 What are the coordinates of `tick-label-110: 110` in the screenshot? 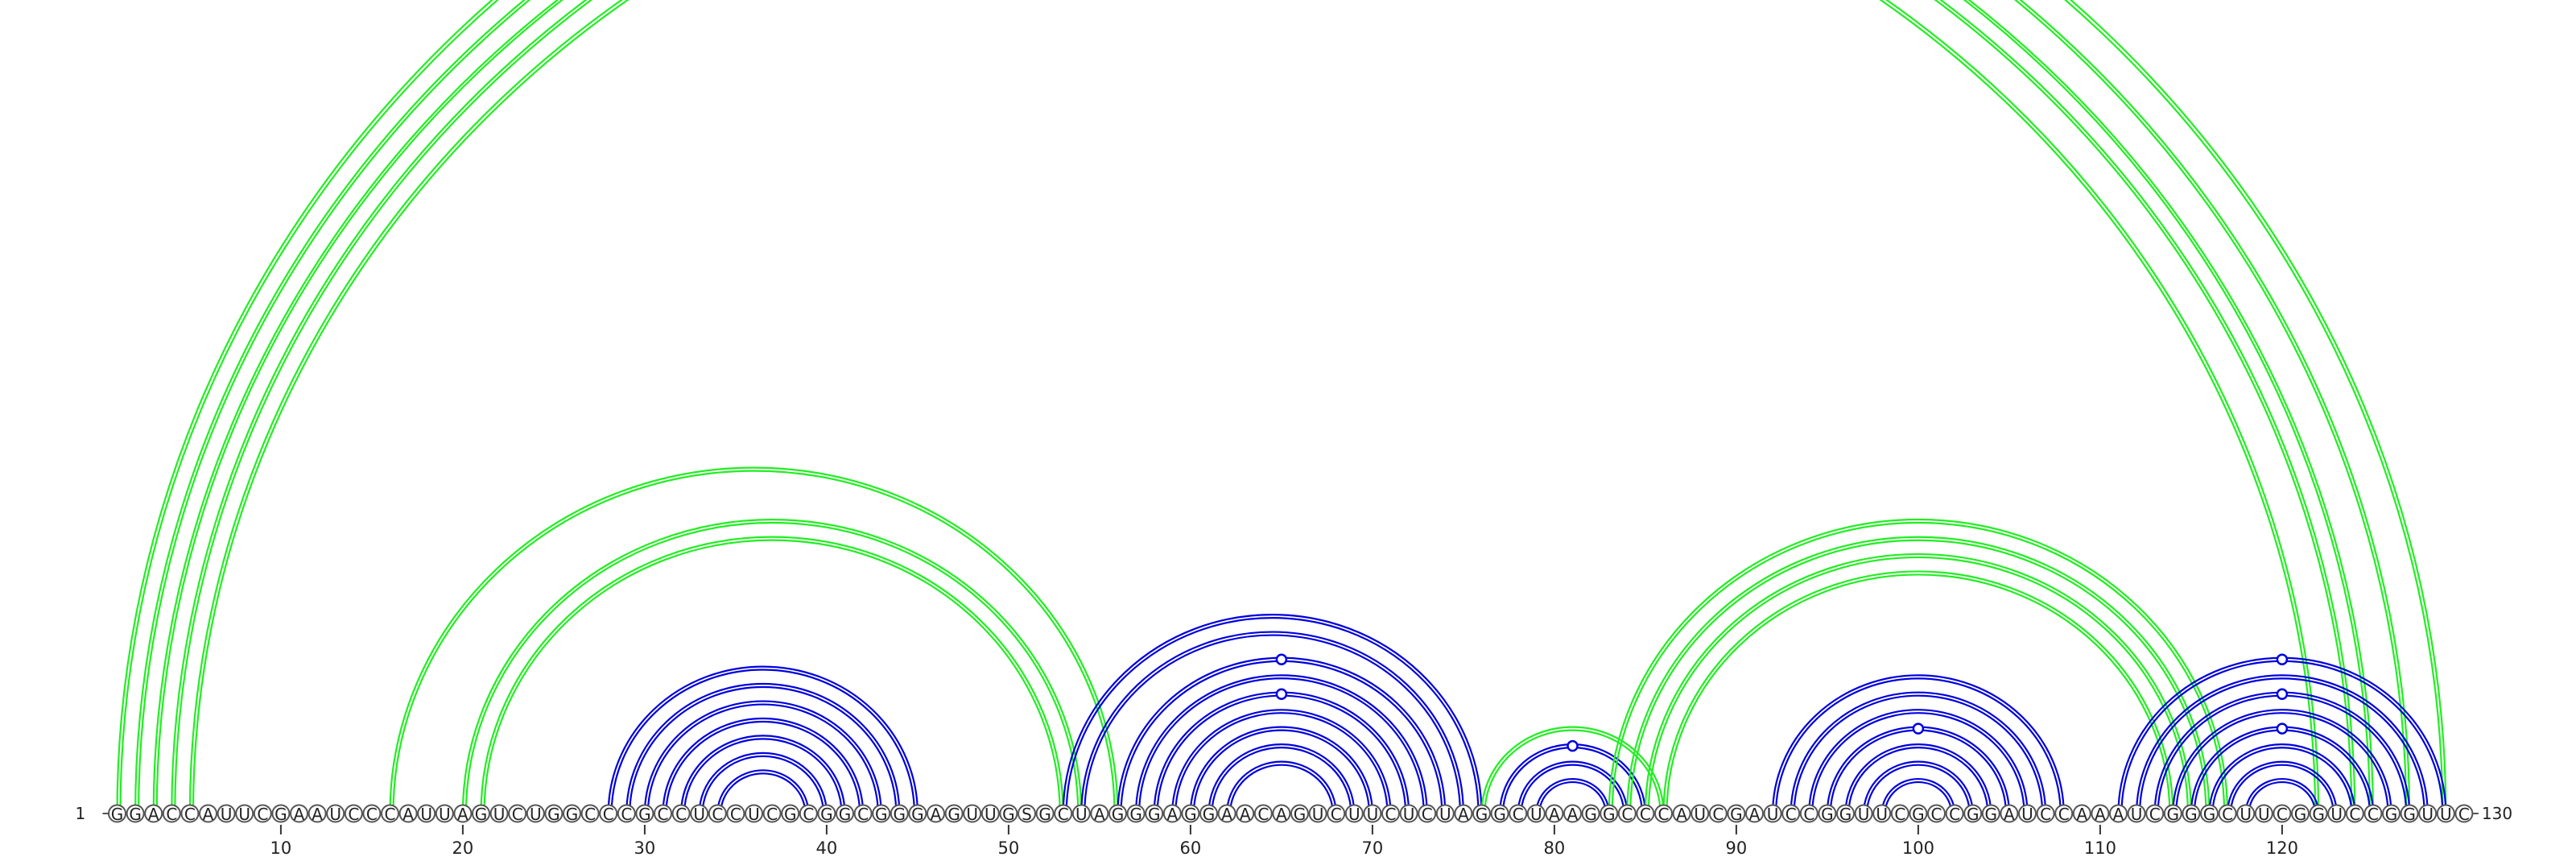 It's located at (2100, 847).